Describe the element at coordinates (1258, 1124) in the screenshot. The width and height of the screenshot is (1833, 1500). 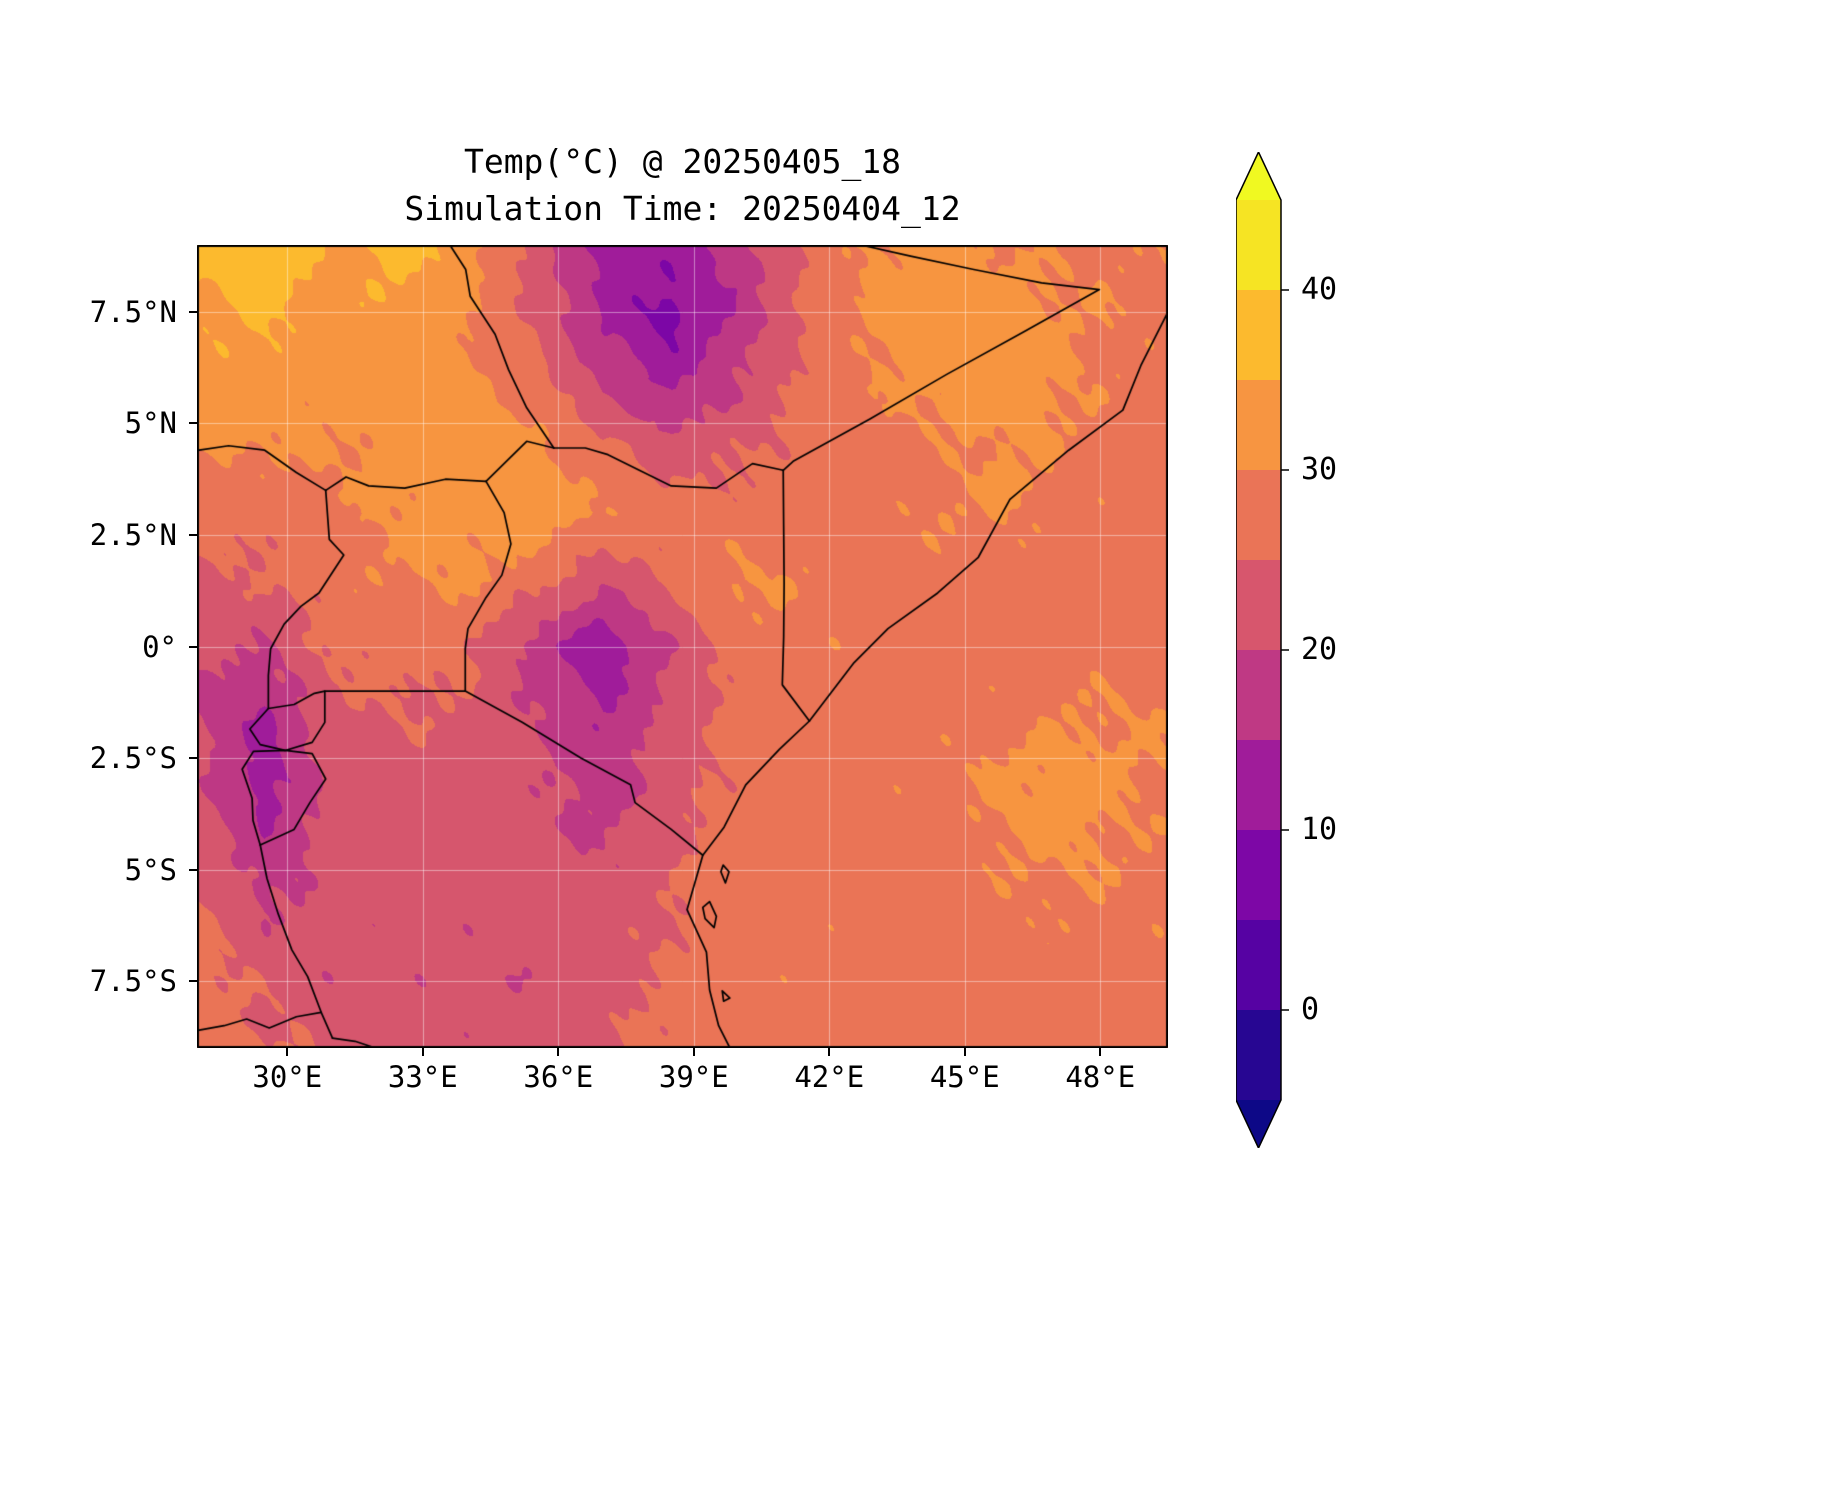
I see `colorbar-under-arrow` at that location.